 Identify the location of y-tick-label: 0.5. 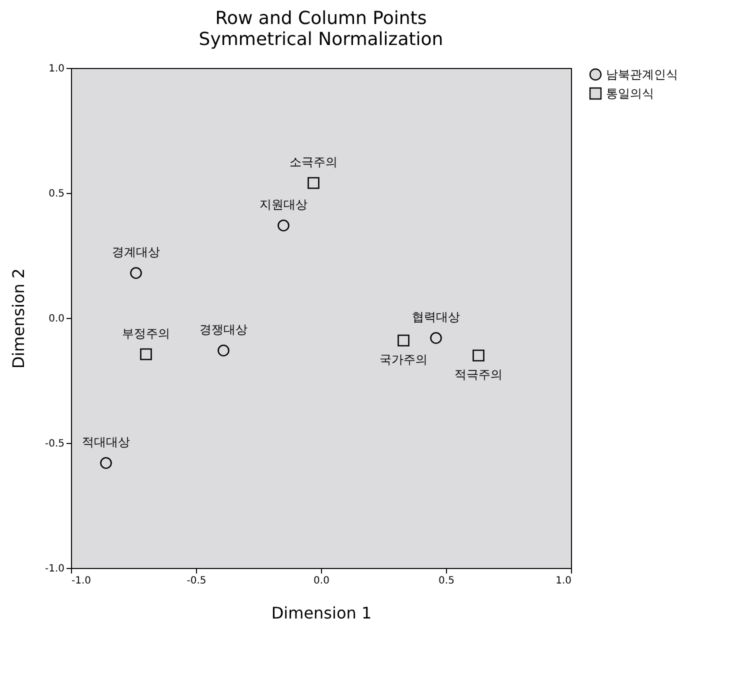
(56, 194).